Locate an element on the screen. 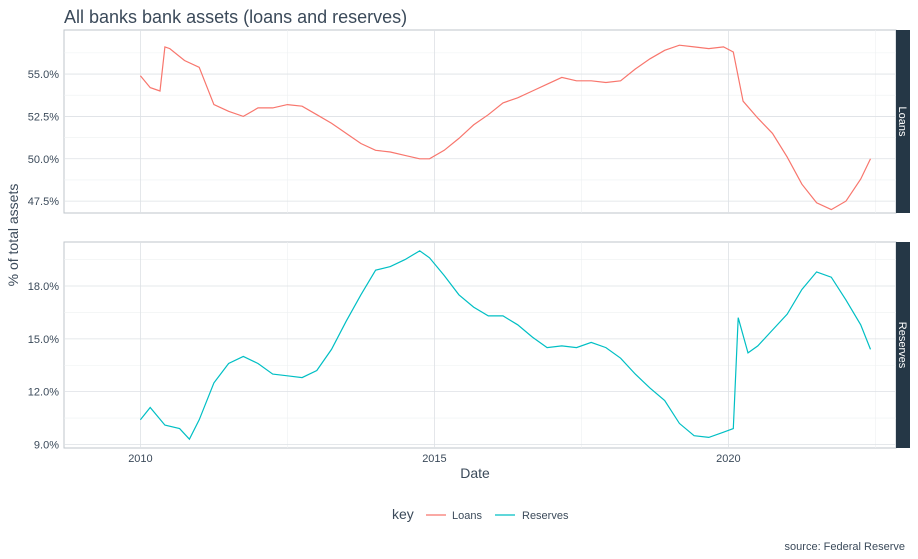 The height and width of the screenshot is (559, 918). x-tick-label: 2015 is located at coordinates (434, 459).